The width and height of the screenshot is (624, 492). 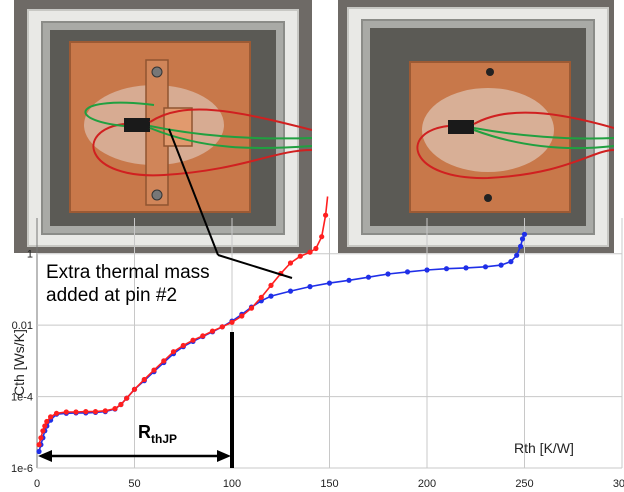 I want to click on annotation-leader-line, so click(x=193, y=192).